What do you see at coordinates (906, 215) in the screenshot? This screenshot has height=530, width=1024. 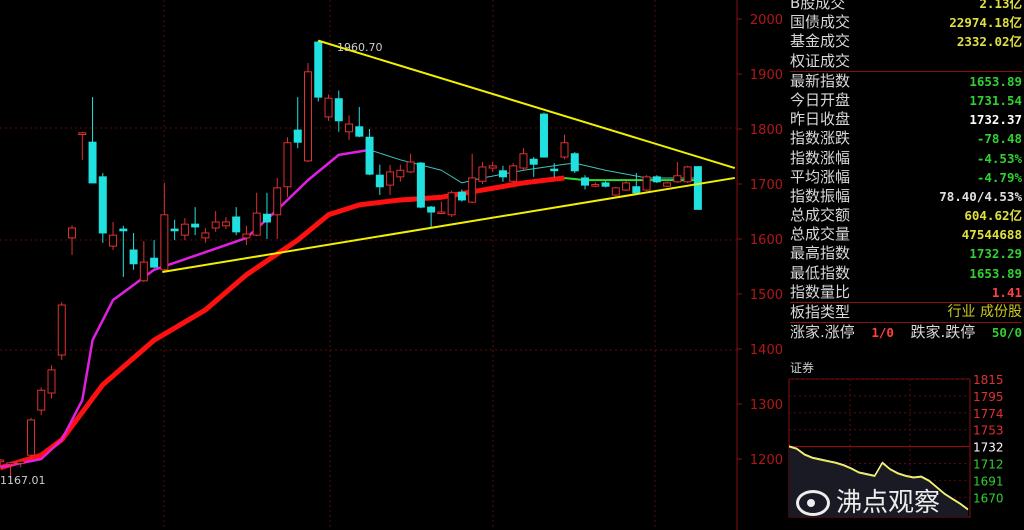 I see `info-row: 总成交额 604.62亿` at bounding box center [906, 215].